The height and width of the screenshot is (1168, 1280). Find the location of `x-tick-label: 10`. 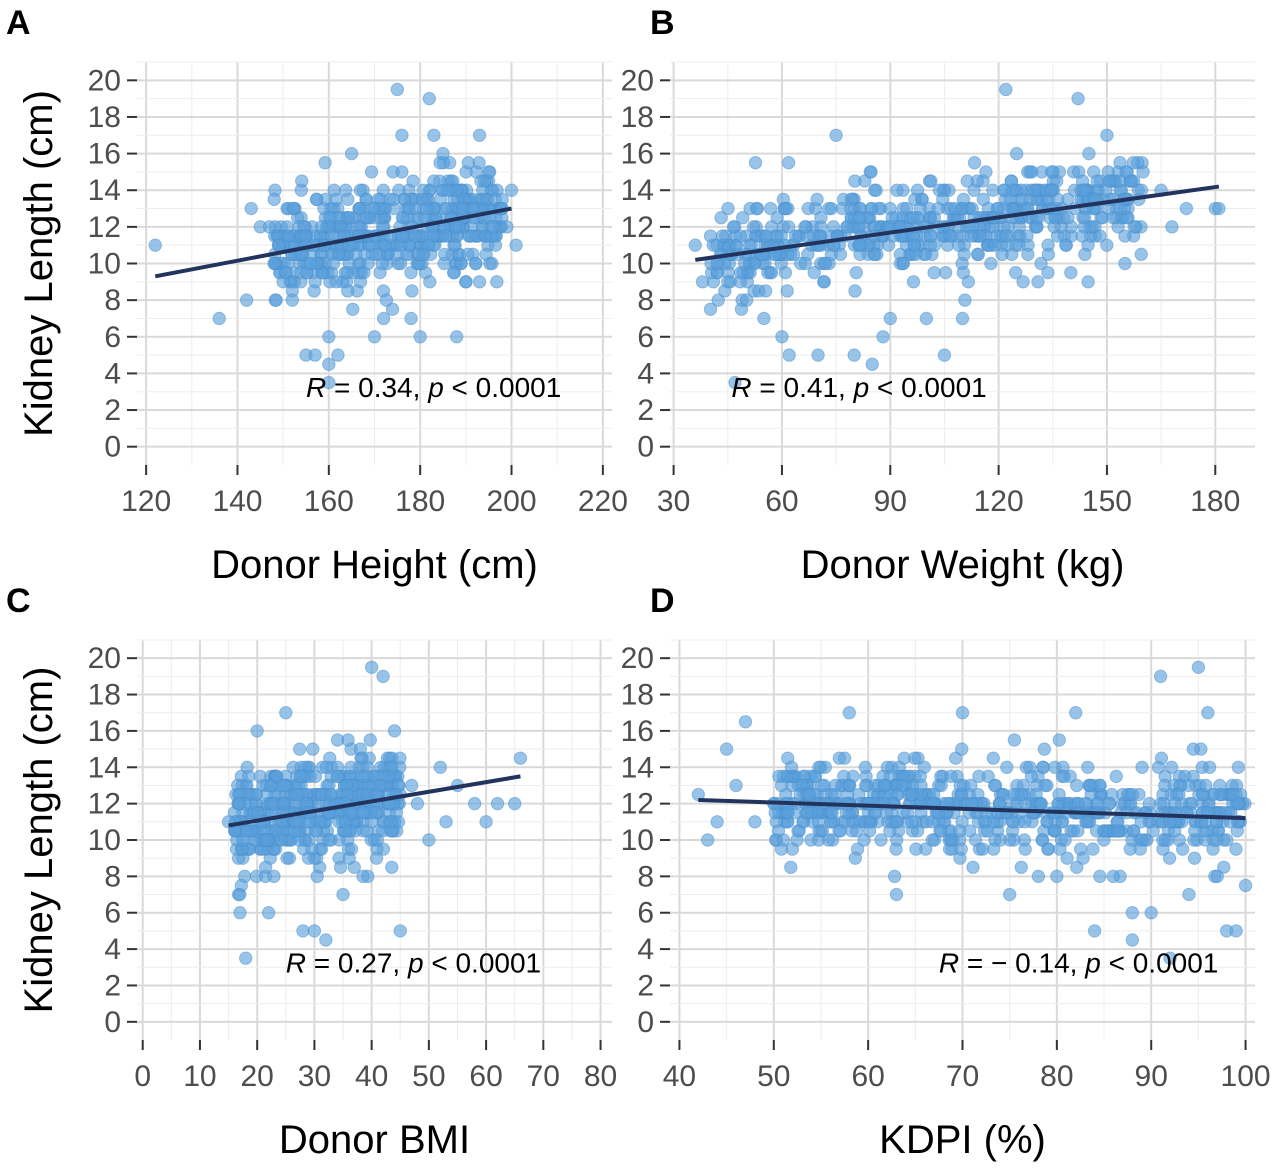

x-tick-label: 10 is located at coordinates (199, 1076).